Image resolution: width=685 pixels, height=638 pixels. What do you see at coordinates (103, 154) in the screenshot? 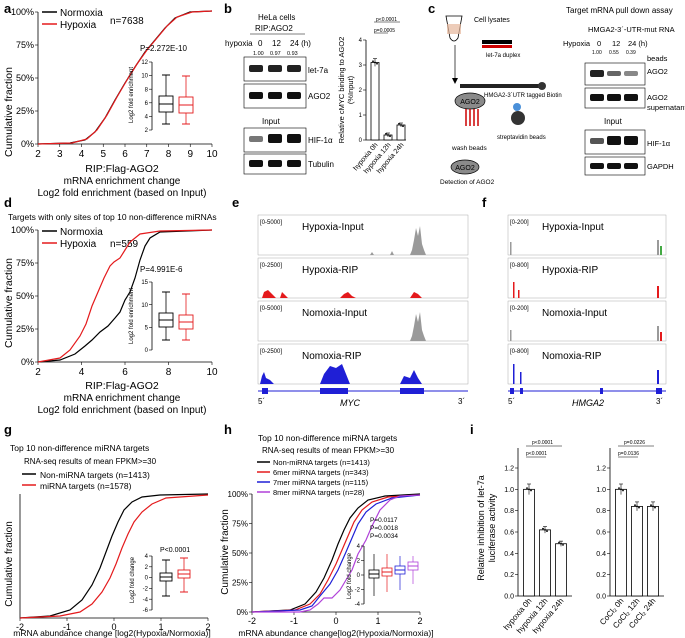
I see `a-x-tick-label: 5` at bounding box center [103, 154].